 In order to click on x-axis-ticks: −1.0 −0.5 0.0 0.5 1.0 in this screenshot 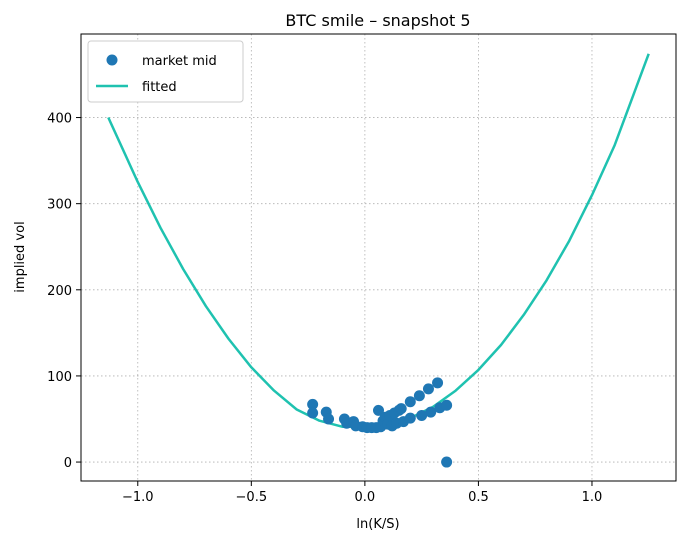, I will do `click(362, 493)`.